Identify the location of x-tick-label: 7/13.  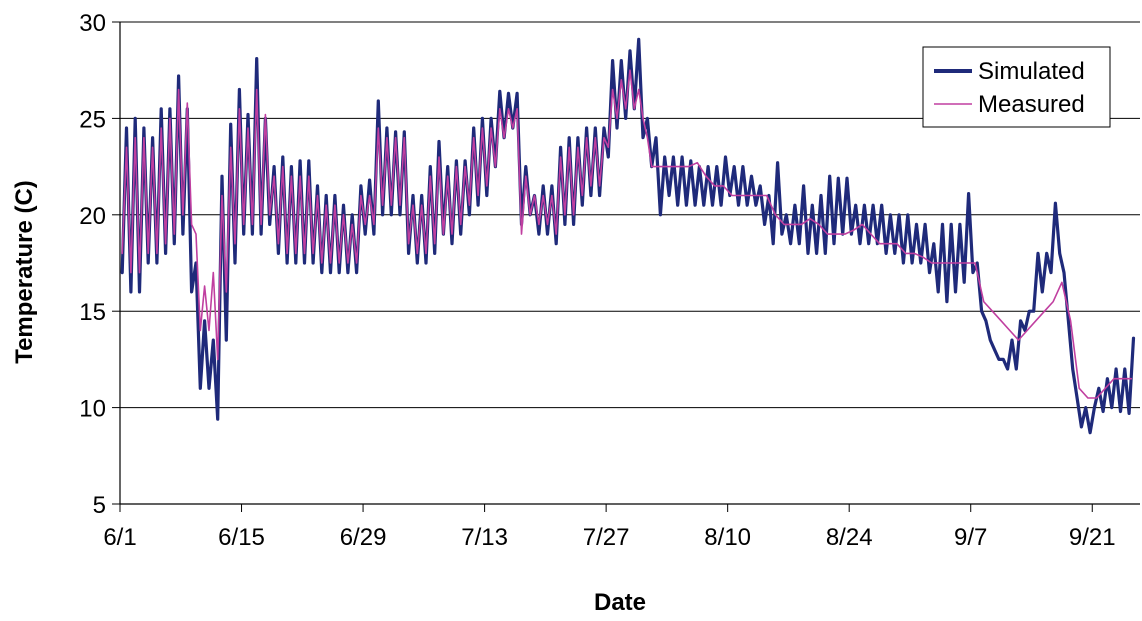
(484, 537).